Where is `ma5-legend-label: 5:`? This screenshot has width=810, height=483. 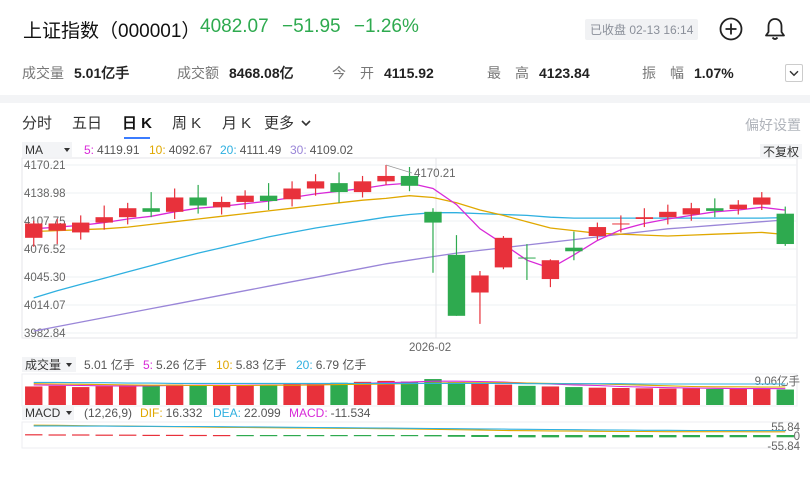 ma5-legend-label: 5: is located at coordinates (89, 150).